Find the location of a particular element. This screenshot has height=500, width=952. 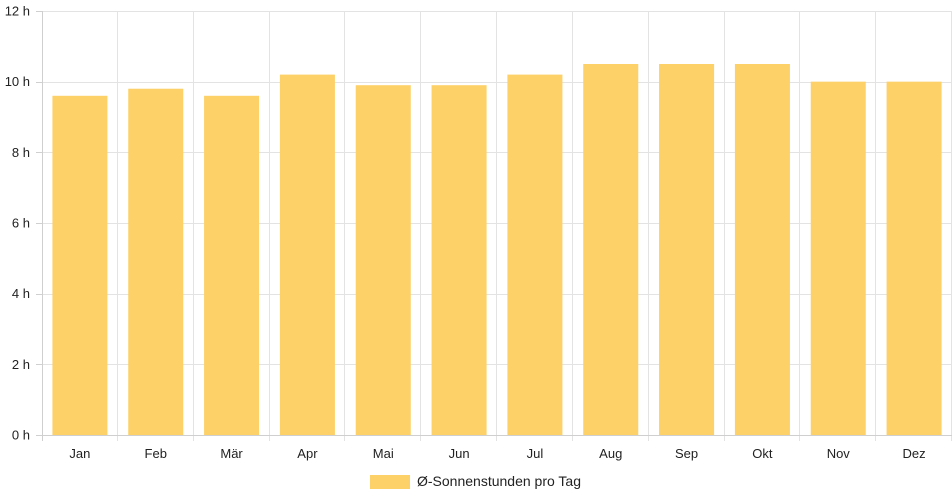

y-tick-label: 6 h is located at coordinates (21, 223).